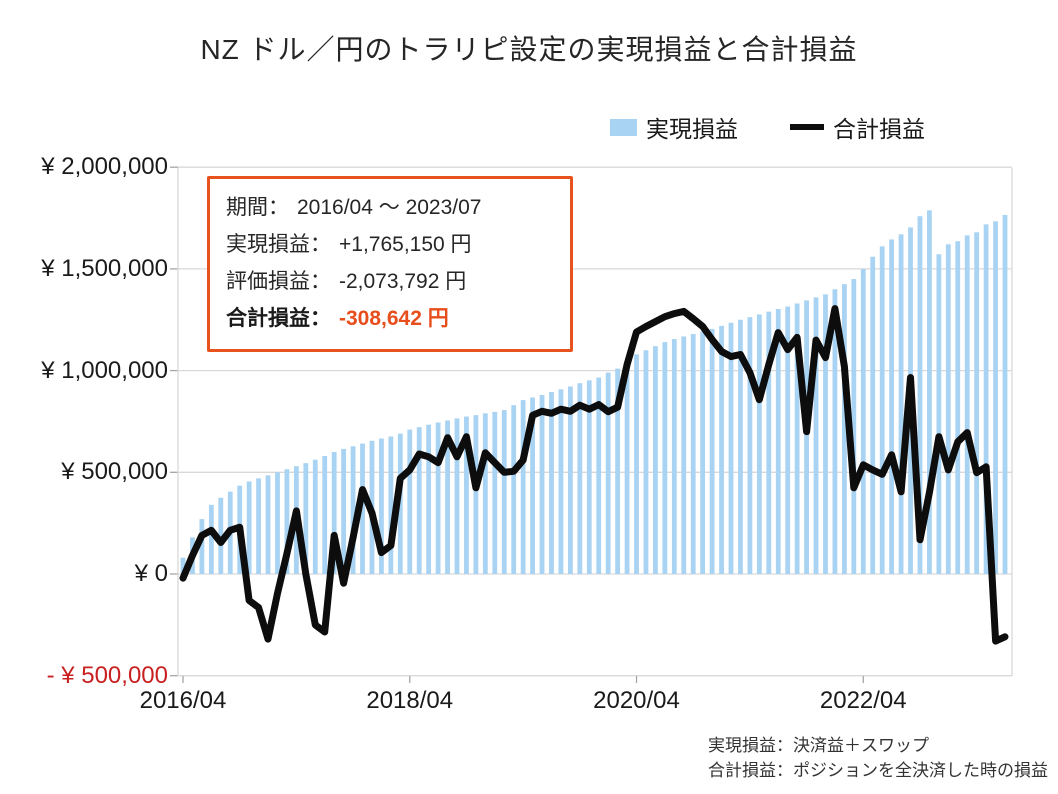  Describe the element at coordinates (389, 207) in the screenshot. I see `info-period-value: 2016/04 ～ 2023/07` at that location.